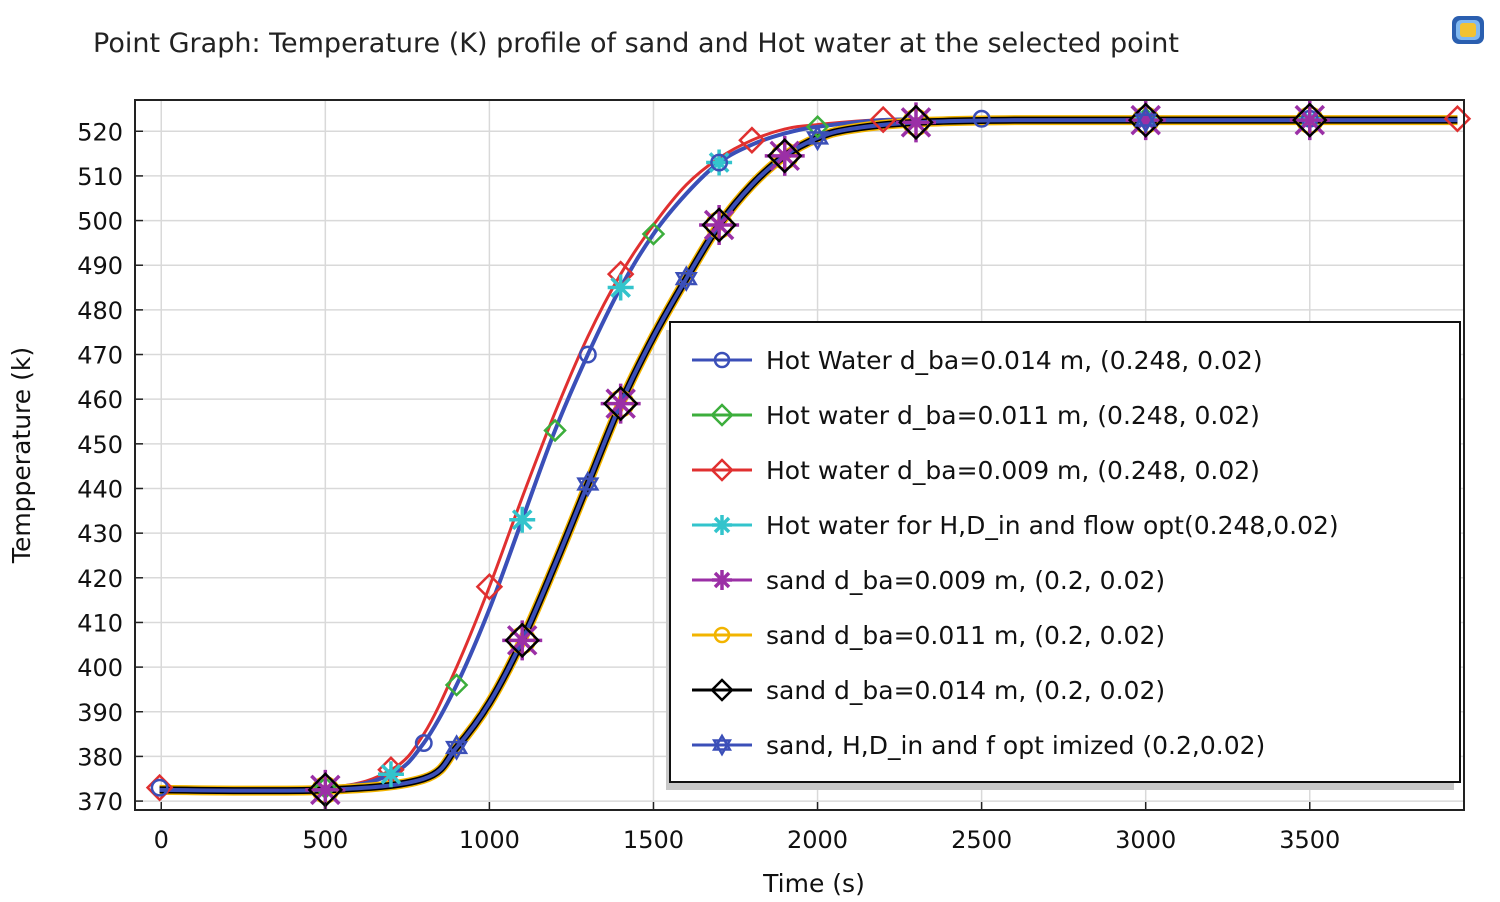 This screenshot has height=902, width=1500. Describe the element at coordinates (100, 177) in the screenshot. I see `y-tick-label: 510` at that location.